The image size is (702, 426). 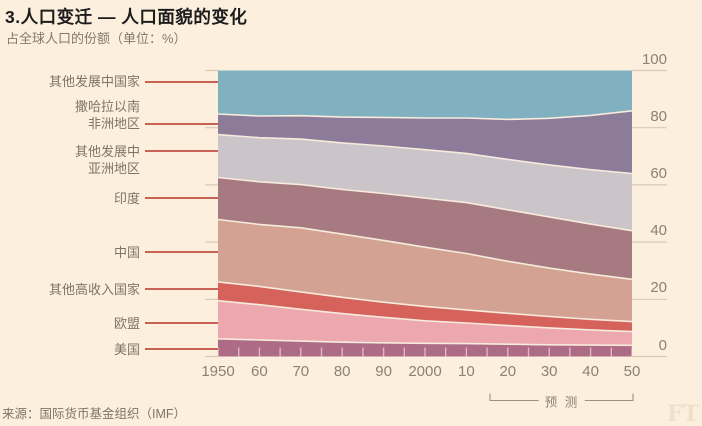 What do you see at coordinates (590, 371) in the screenshot?
I see `x-axis-label-2040: 40` at bounding box center [590, 371].